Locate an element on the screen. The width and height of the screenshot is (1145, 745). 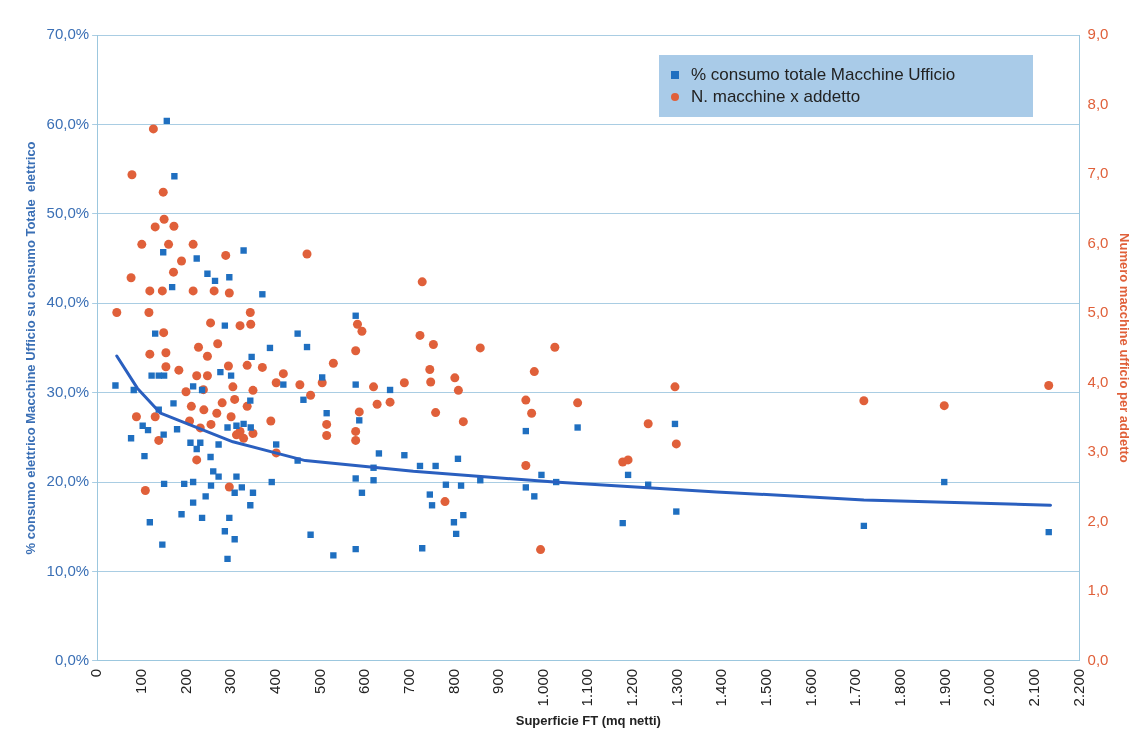
x-tick-label: 500 is located at coordinates (319, 681).